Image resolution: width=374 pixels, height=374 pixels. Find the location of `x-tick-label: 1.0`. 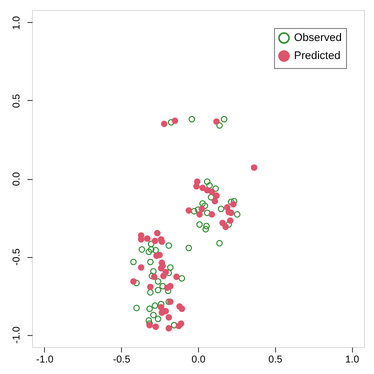

x-tick-label: 1.0 is located at coordinates (352, 360).